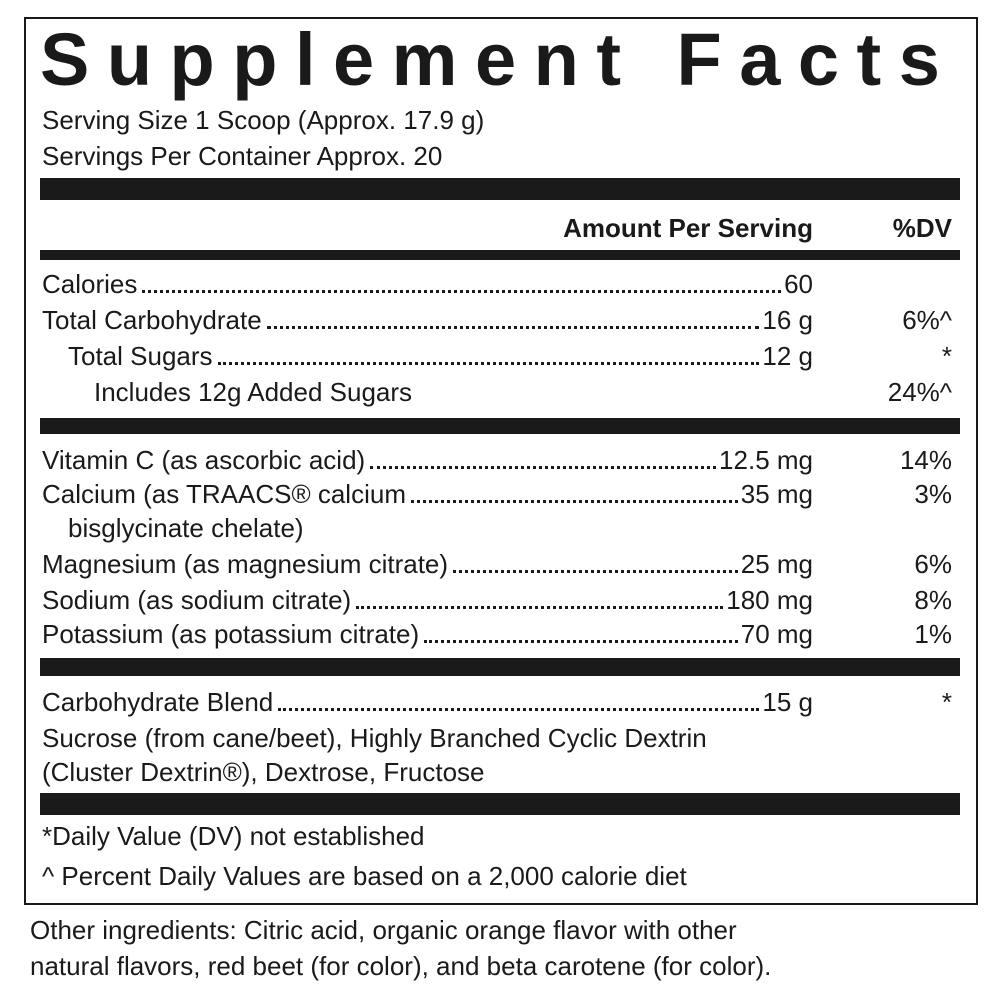 The image size is (1000, 1000). Describe the element at coordinates (197, 600) in the screenshot. I see `nutrient-name: Sodium (as sodium citrate)` at that location.